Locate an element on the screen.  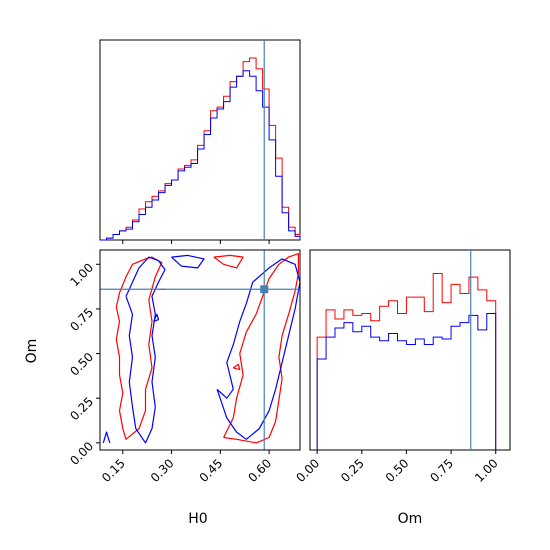
y-axis-label-om: Om is located at coordinates (32, 351).